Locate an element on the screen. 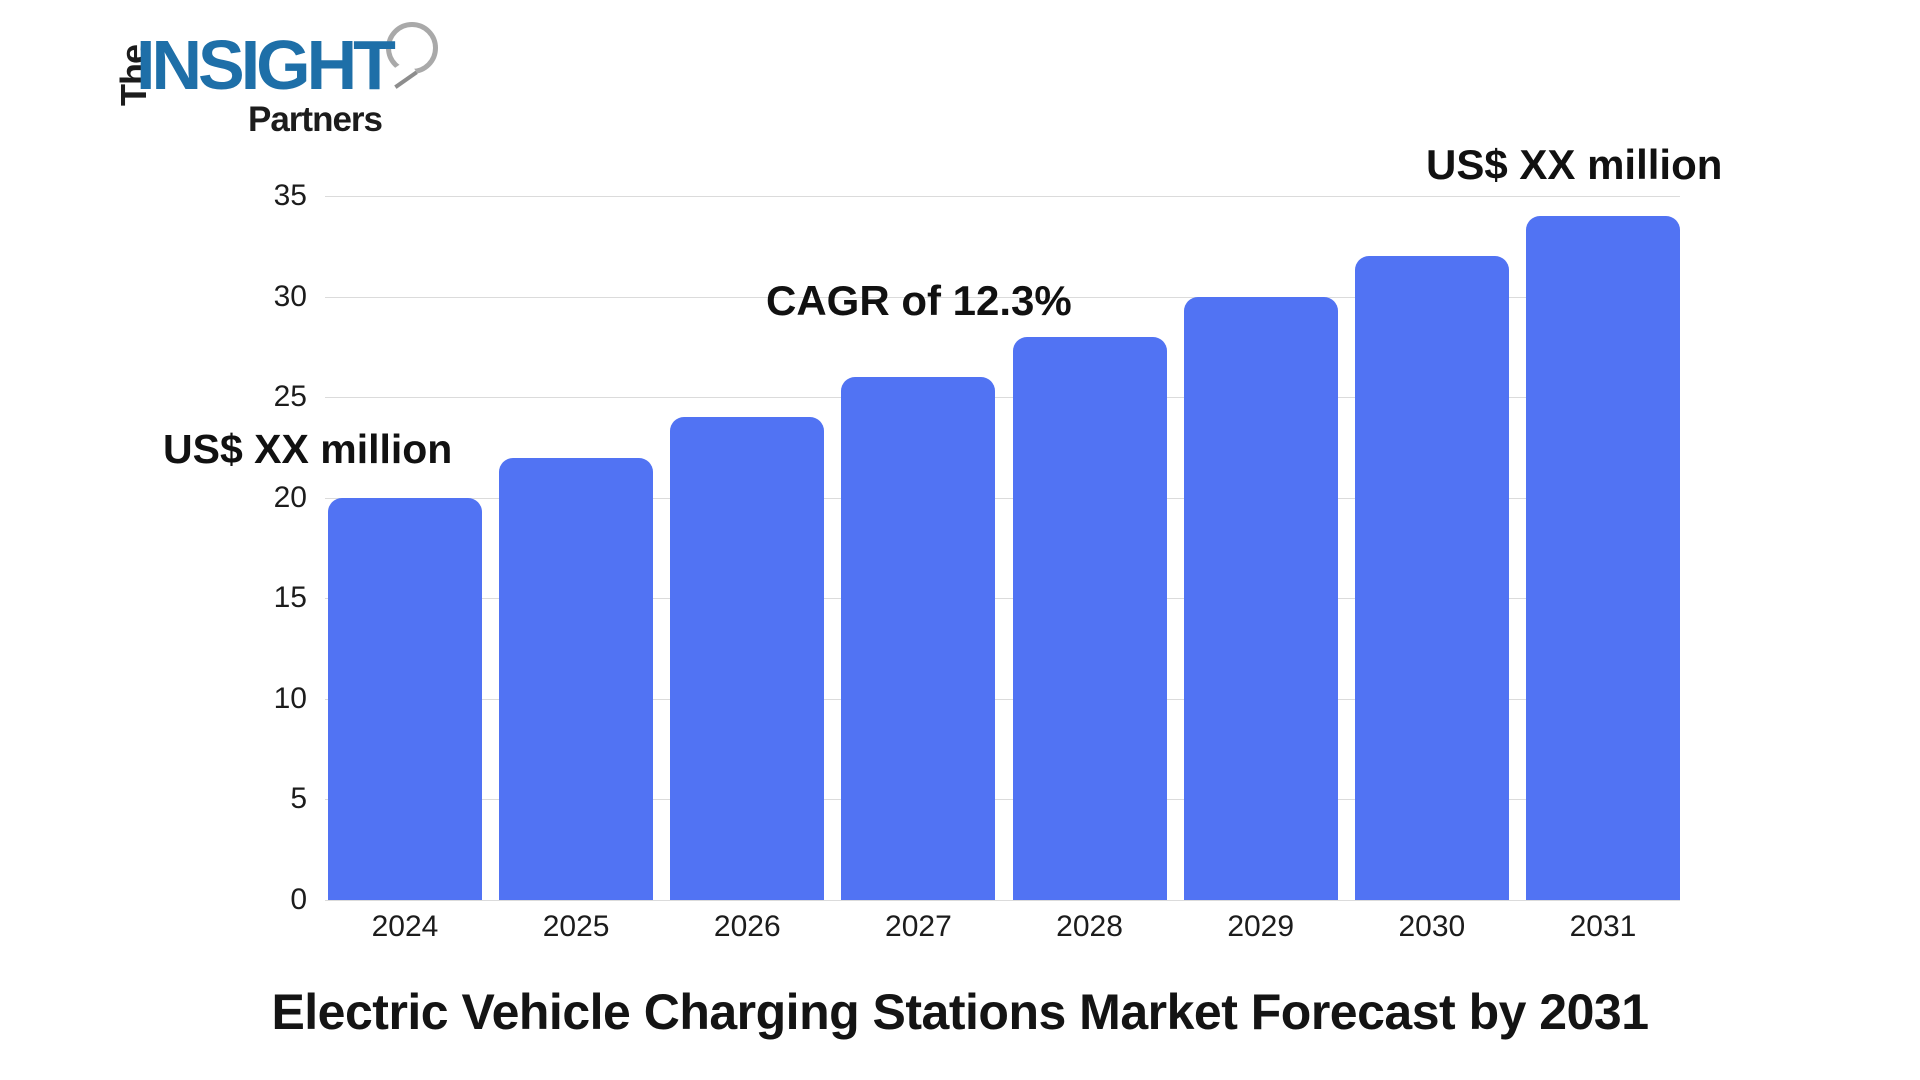 The image size is (1920, 1080). y-tick-label-15: 15 is located at coordinates (290, 598).